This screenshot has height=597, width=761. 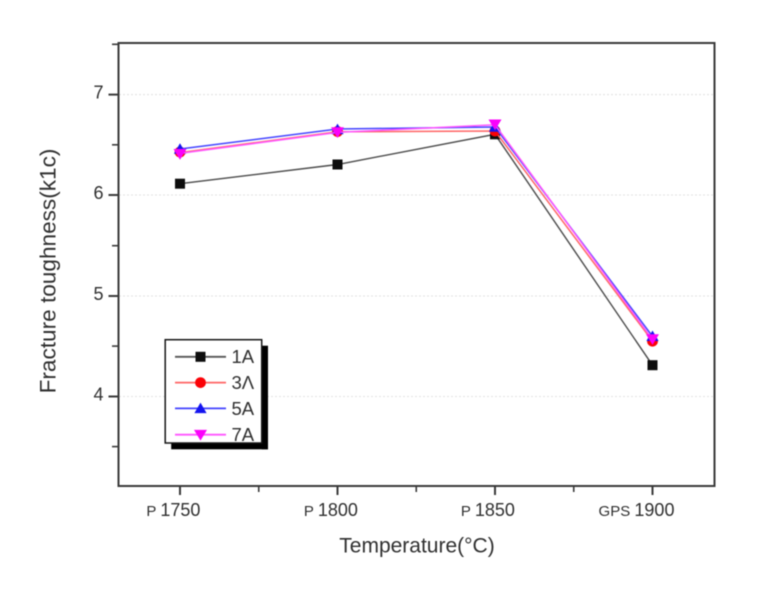 I want to click on svg-text: GPS 1900, so click(x=637, y=510).